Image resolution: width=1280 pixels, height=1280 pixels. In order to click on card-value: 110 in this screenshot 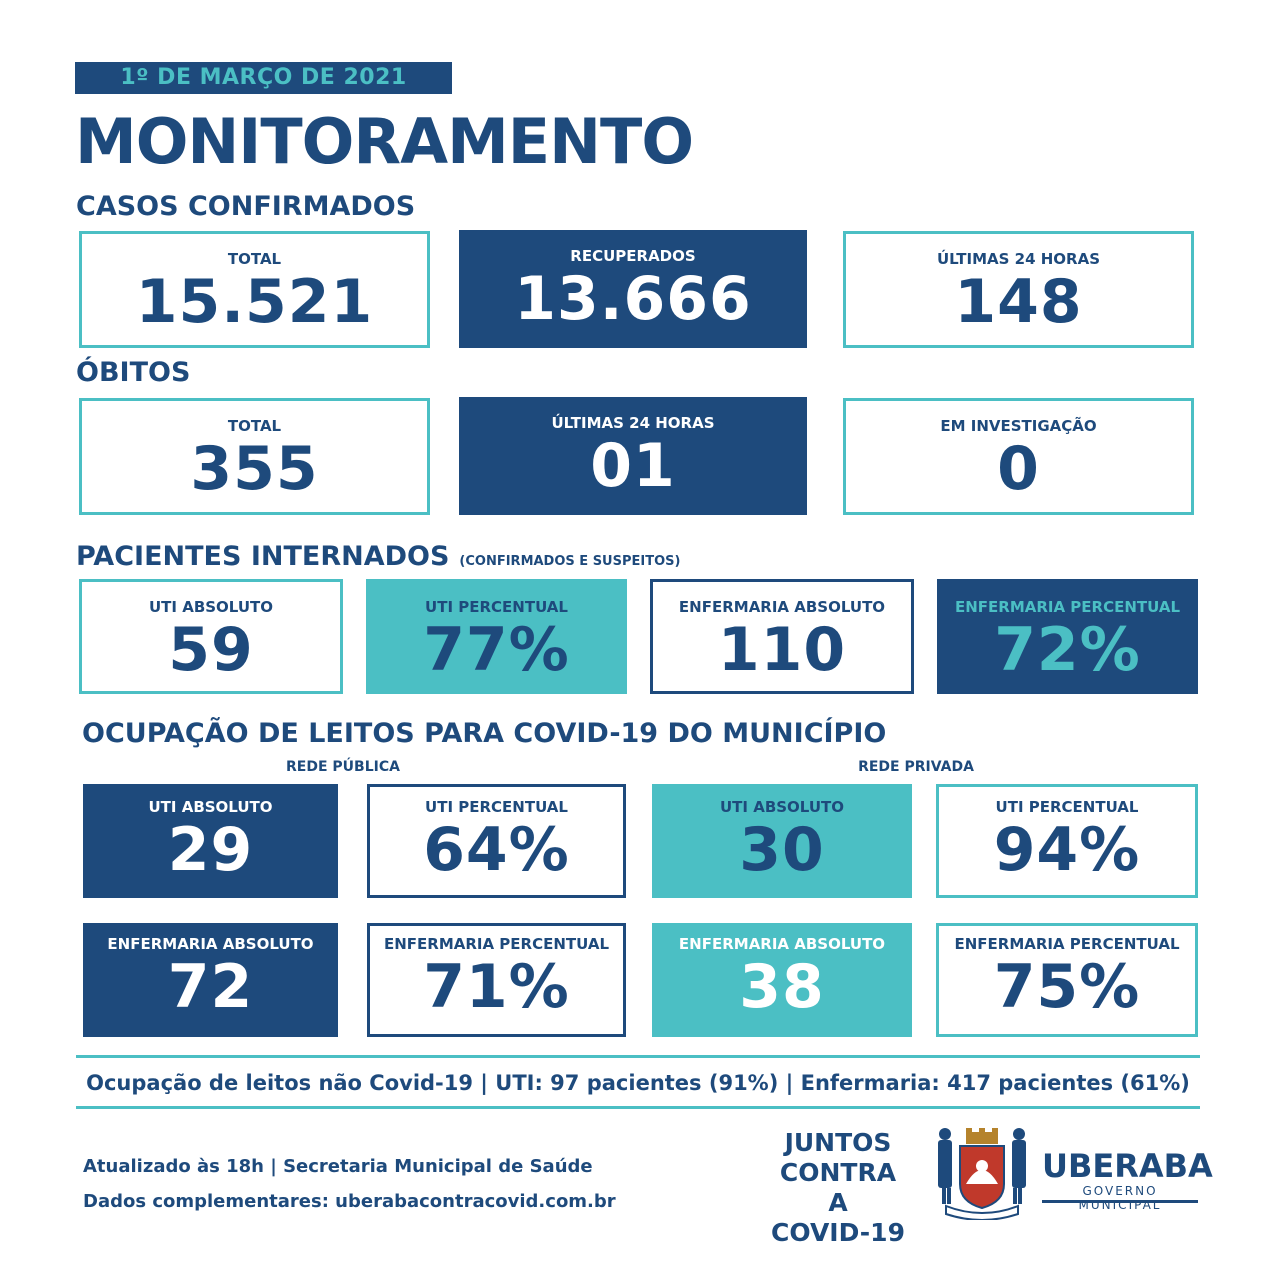, I will do `click(782, 650)`.